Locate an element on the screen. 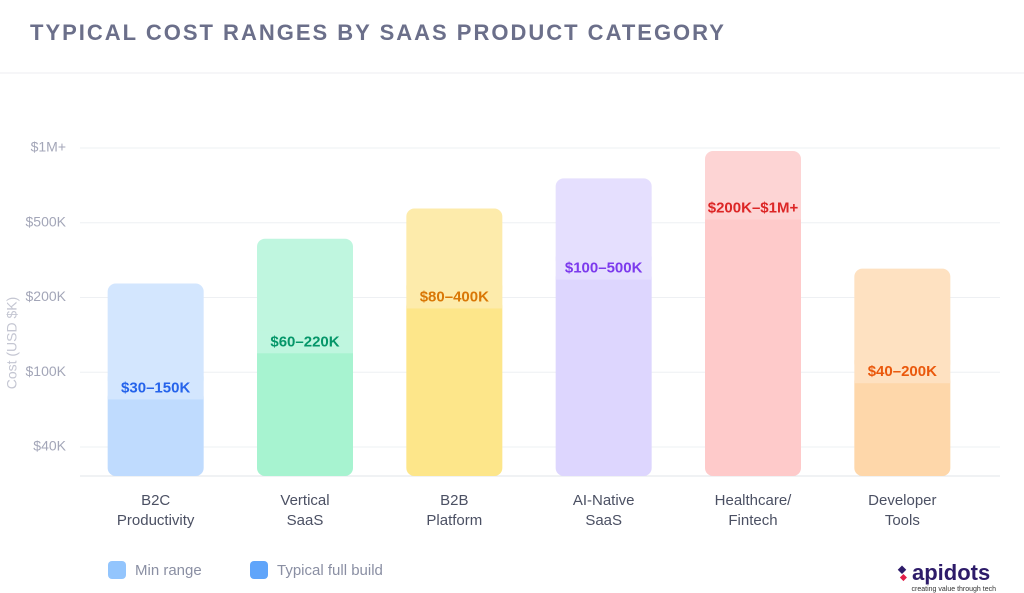  x-tick-label: Vertical SaaS is located at coordinates (304, 510).